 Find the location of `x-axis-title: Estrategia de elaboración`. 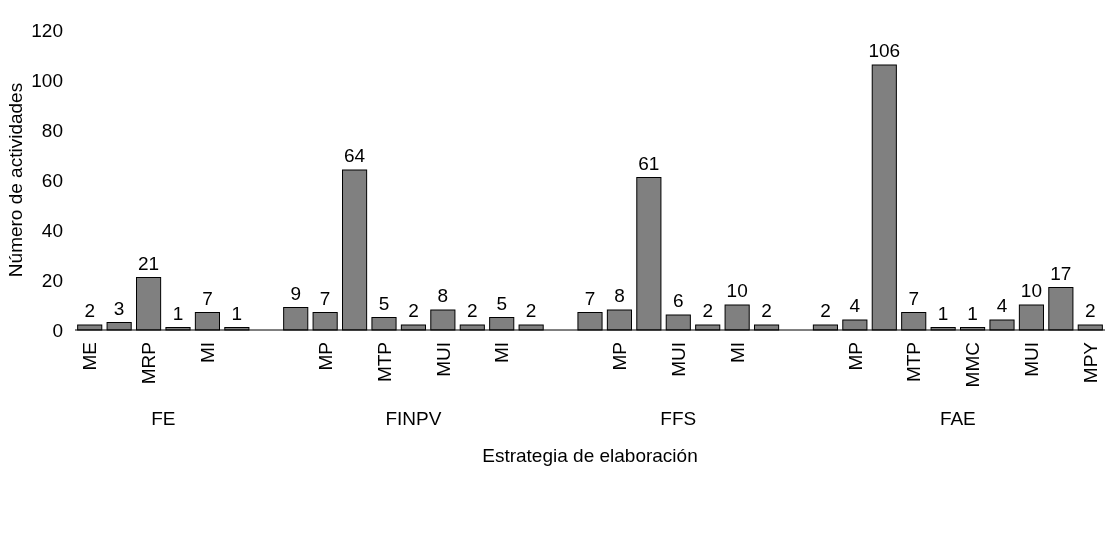

x-axis-title: Estrategia de elaboración is located at coordinates (590, 455).